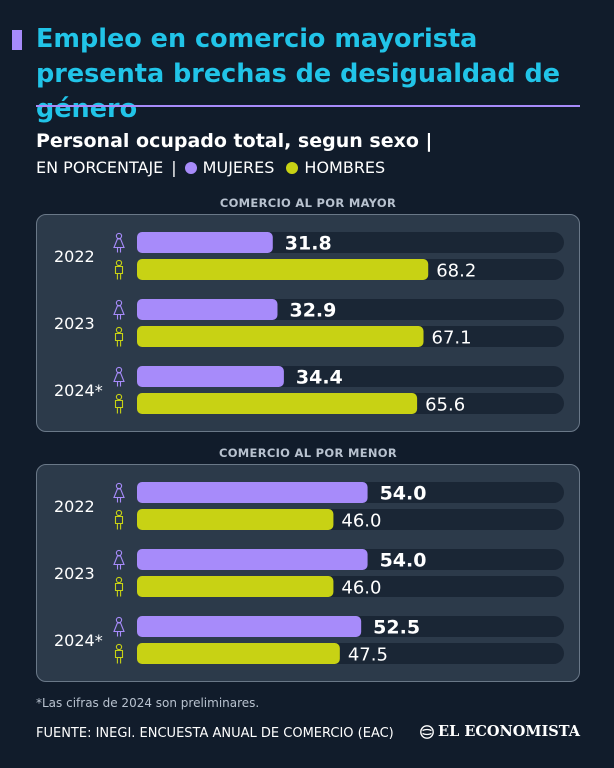  Describe the element at coordinates (368, 655) in the screenshot. I see `value-label-men: 47.5` at that location.